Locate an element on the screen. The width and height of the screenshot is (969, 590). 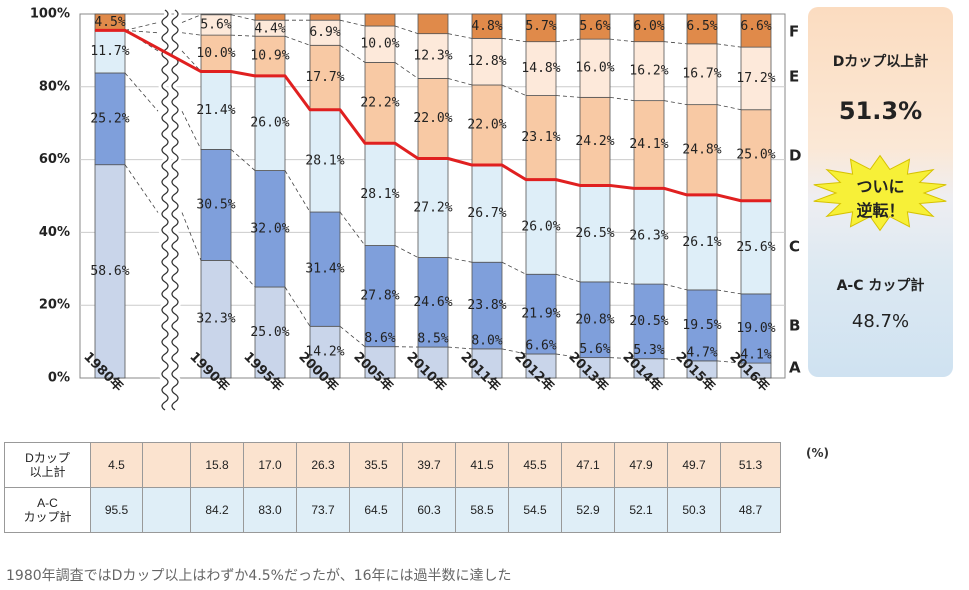
y-tick-label: 20% is located at coordinates (54, 305).